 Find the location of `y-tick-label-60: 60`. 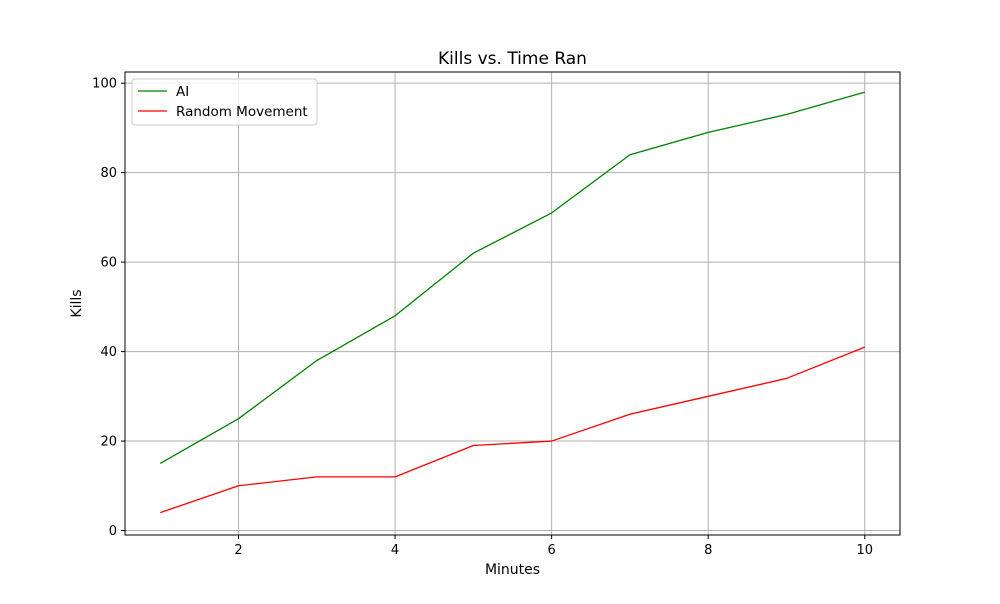

y-tick-label-60: 60 is located at coordinates (108, 263).